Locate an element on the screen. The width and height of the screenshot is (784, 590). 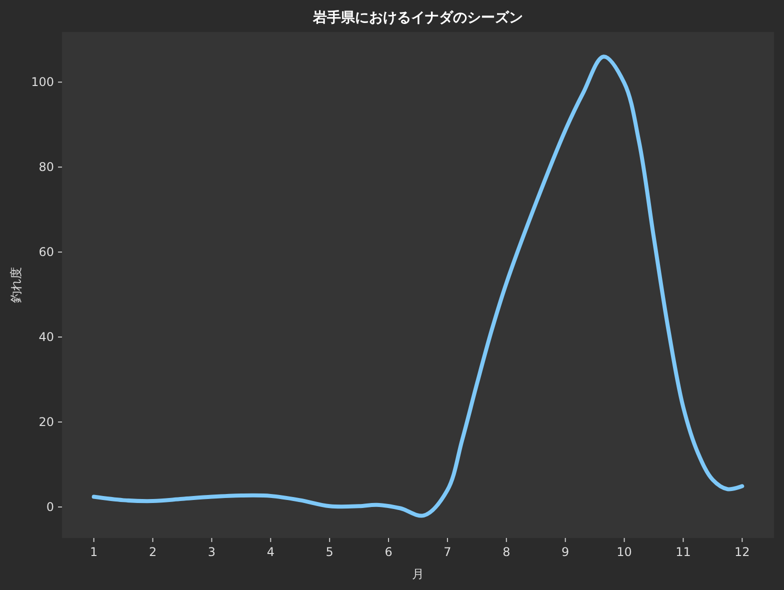
x-tick-label: 7 is located at coordinates (448, 552).